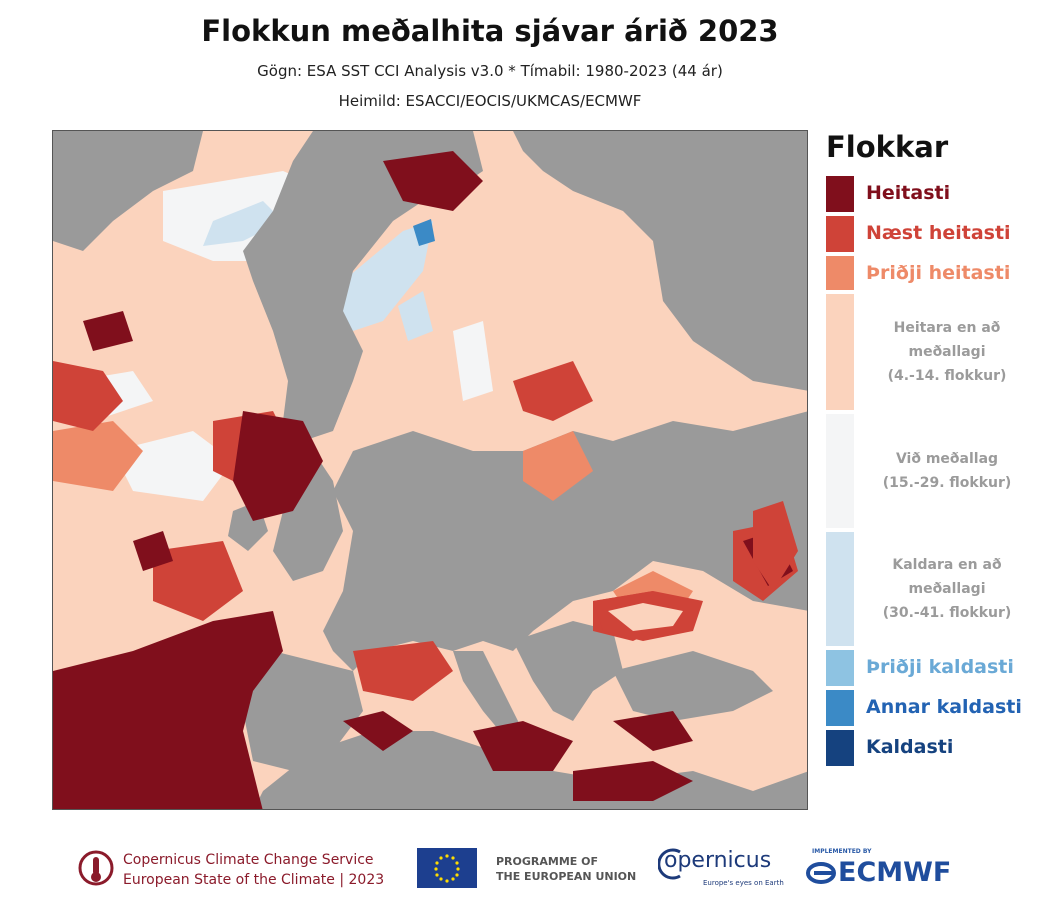 The image size is (1045, 914). I want to click on legend-label-6-line-2: meðallagi, so click(947, 589).